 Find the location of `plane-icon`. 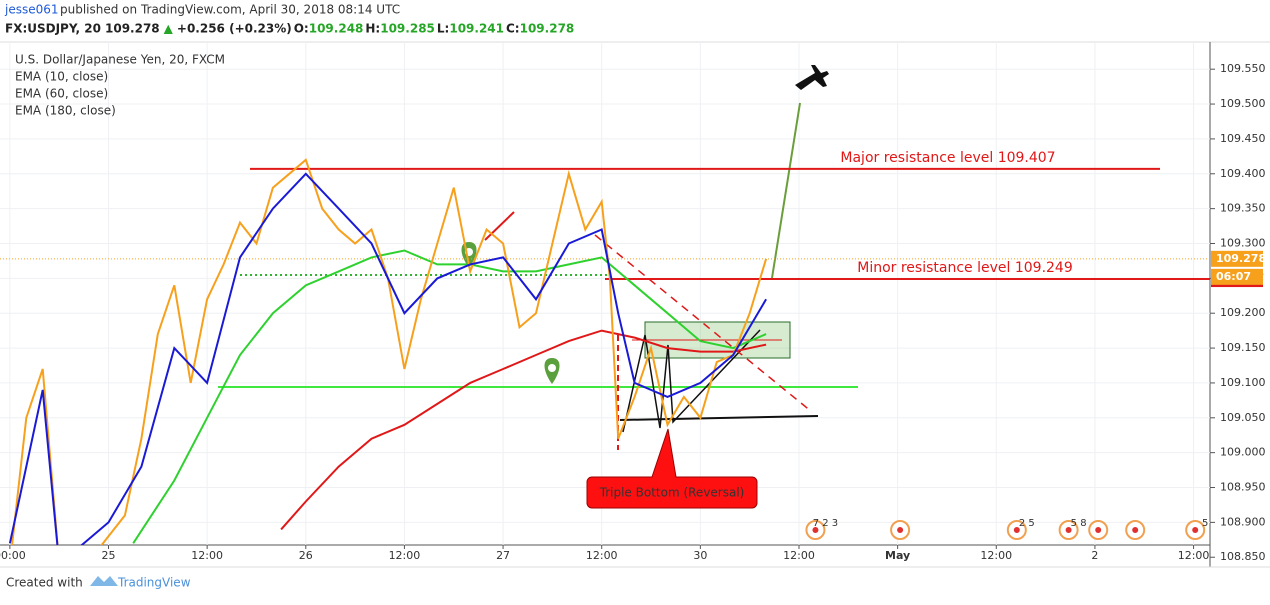

plane-icon is located at coordinates (812, 77).